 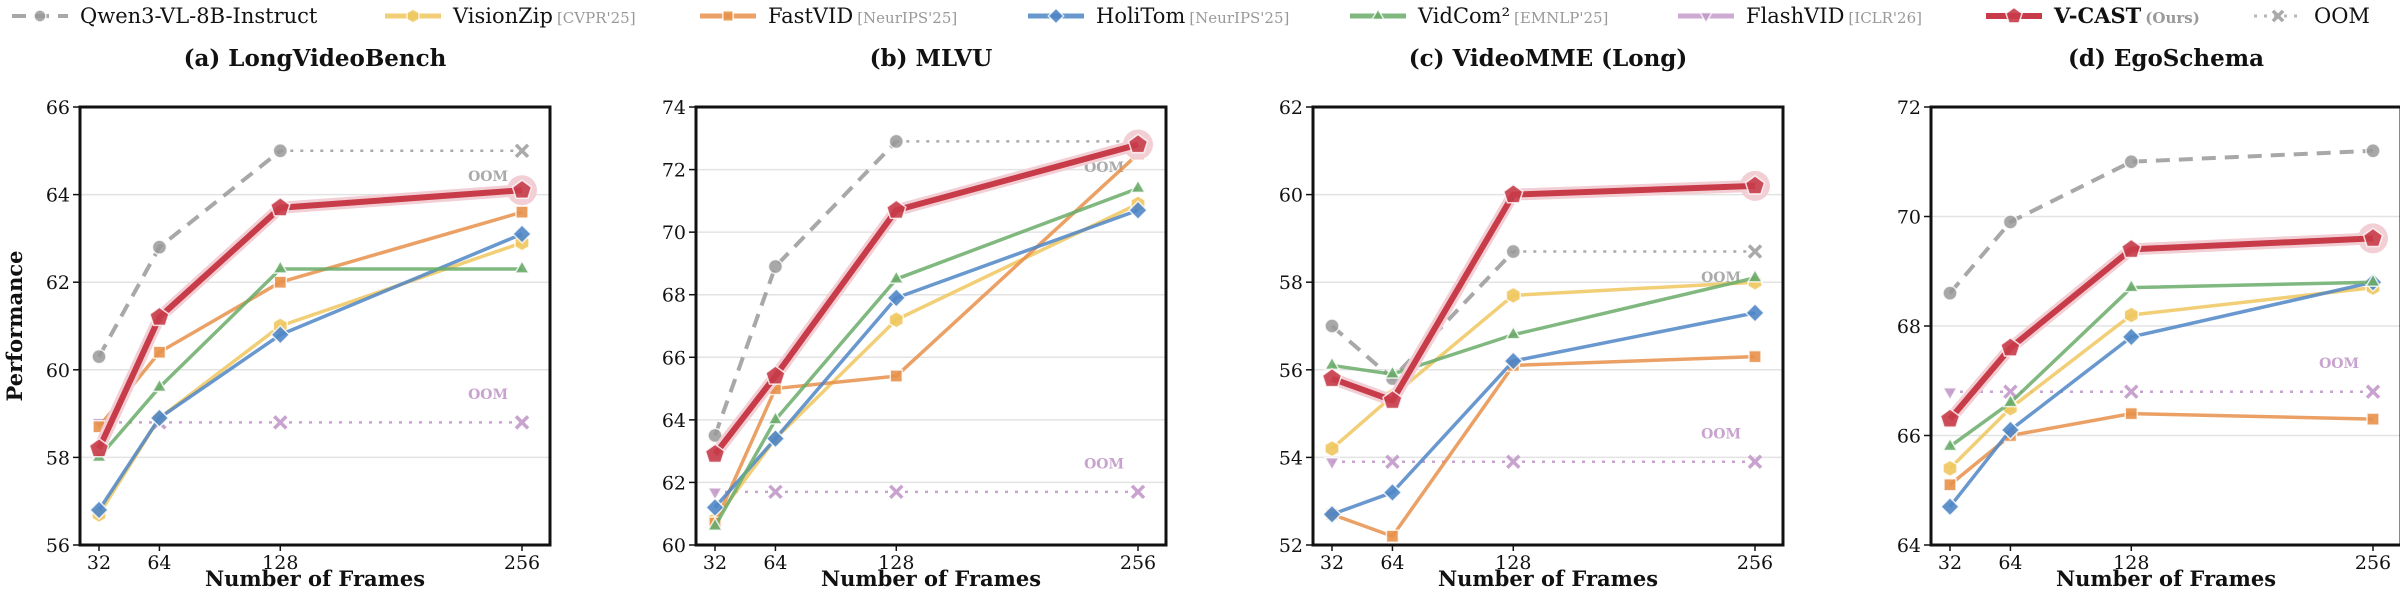 What do you see at coordinates (2278, 16) in the screenshot?
I see `legend-x-marker-icon` at bounding box center [2278, 16].